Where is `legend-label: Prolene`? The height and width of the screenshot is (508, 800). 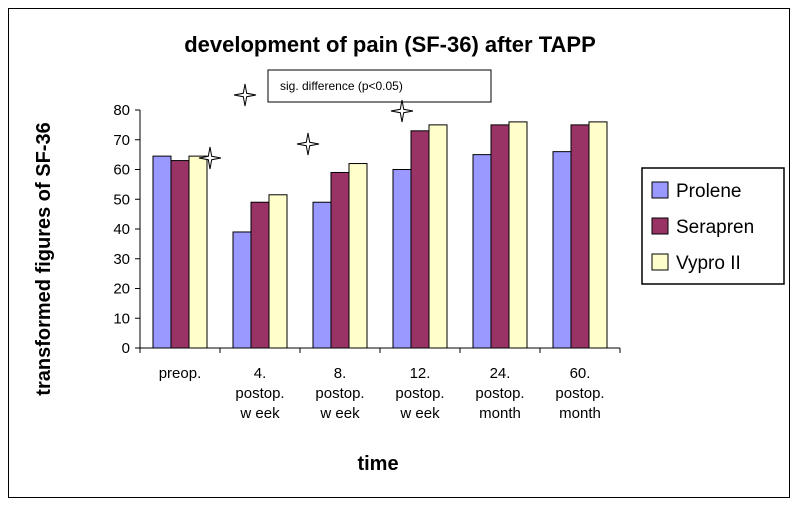
legend-label: Prolene is located at coordinates (709, 191).